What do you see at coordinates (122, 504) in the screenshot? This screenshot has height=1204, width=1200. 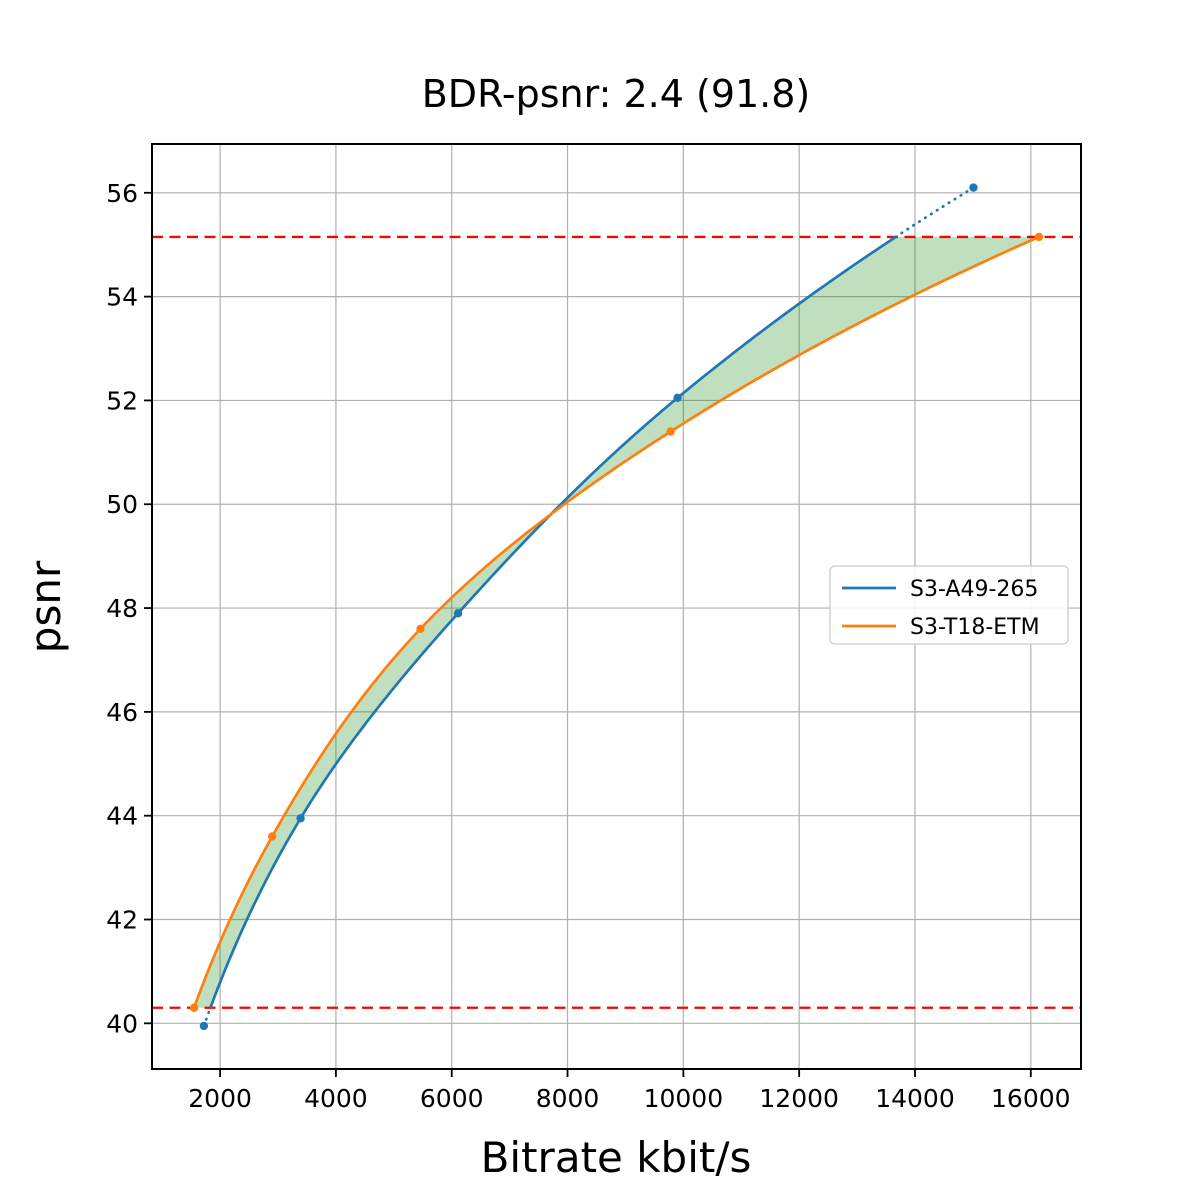 I see `y-tick-label: 50` at bounding box center [122, 504].